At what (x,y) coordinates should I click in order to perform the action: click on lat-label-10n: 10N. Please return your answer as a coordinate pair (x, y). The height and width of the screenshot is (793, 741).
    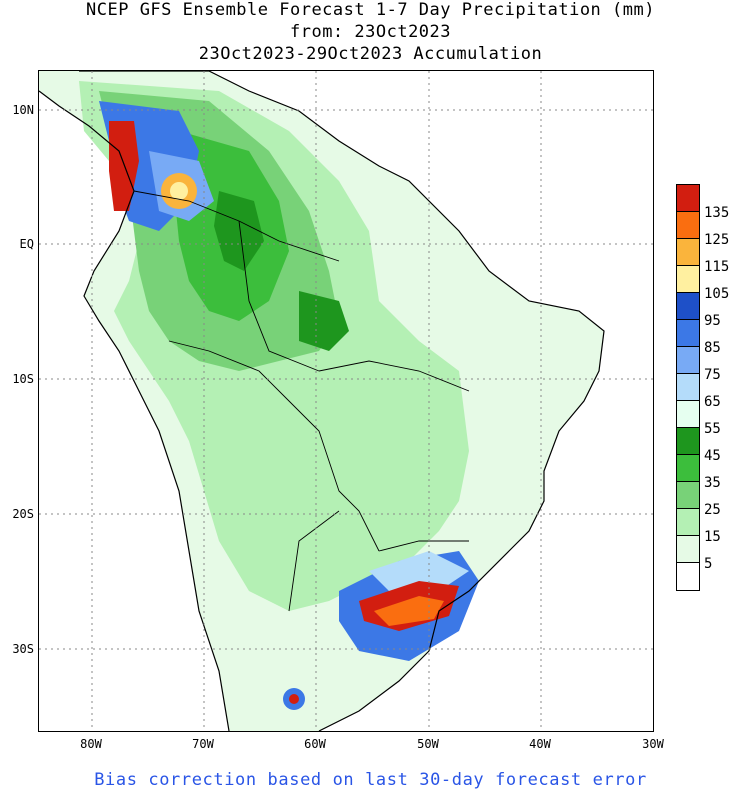
    Looking at the image, I should click on (23, 110).